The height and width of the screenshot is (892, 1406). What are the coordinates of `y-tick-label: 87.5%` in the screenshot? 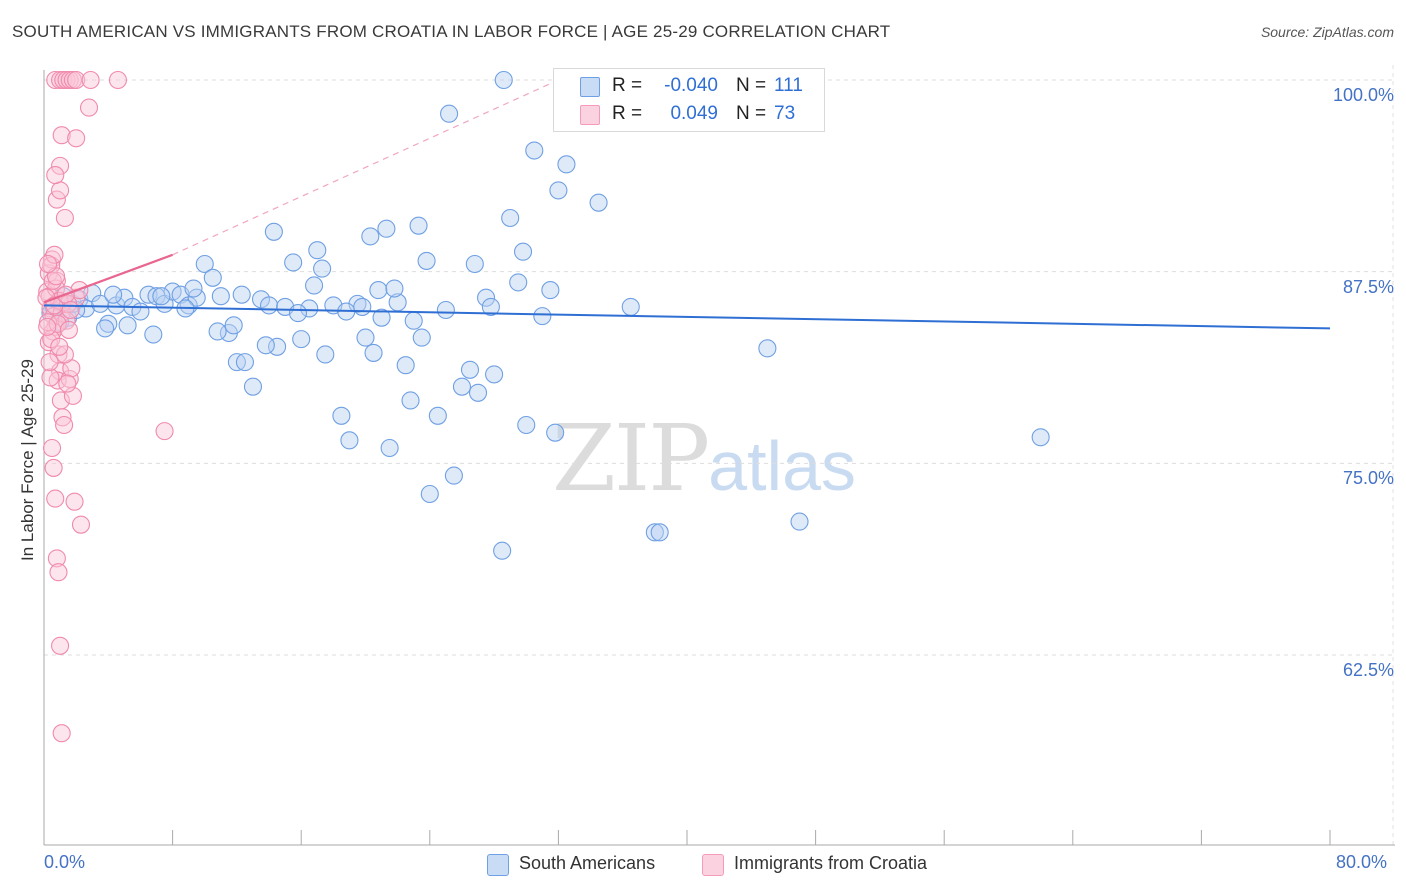 It's located at (1368, 286).